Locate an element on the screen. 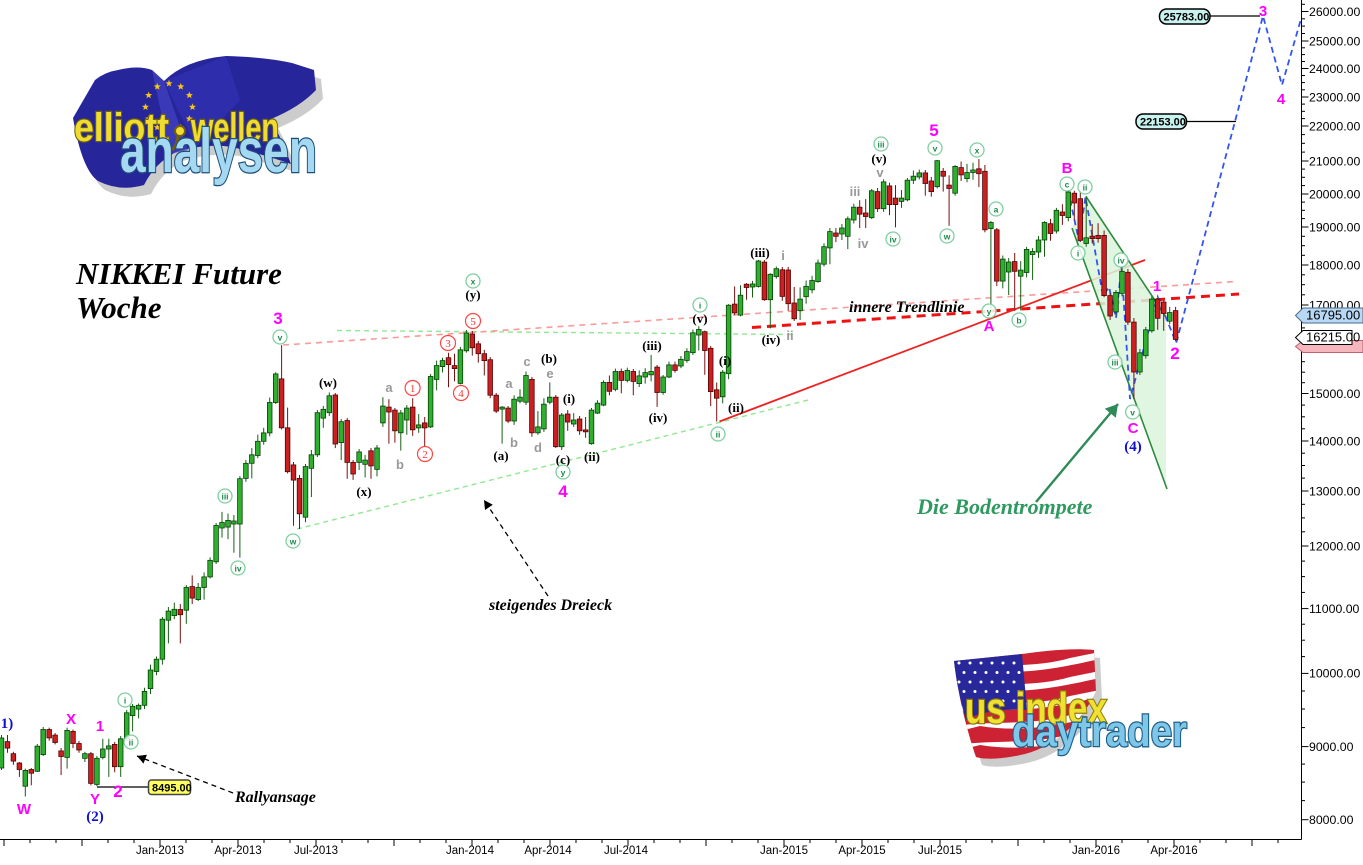 This screenshot has width=1363, height=865. svg-text: 15000.00 is located at coordinates (1334, 394).